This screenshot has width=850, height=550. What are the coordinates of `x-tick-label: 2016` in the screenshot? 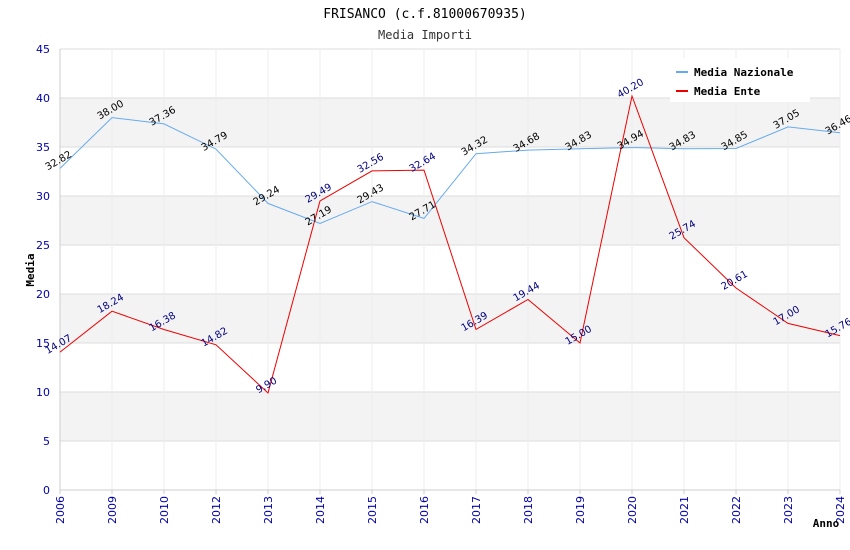 It's located at (424, 510).